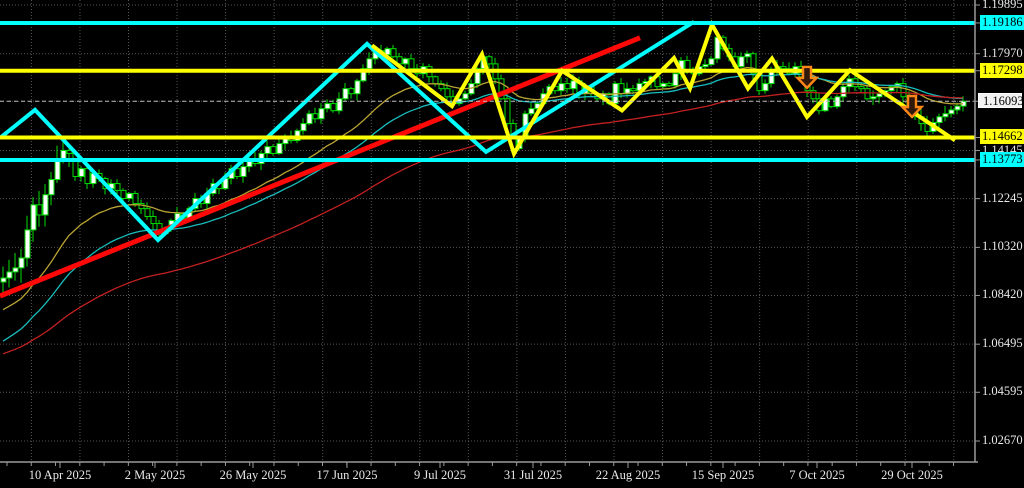 The width and height of the screenshot is (1024, 488). I want to click on time-axis-label: 29 Oct 2025, so click(912, 475).